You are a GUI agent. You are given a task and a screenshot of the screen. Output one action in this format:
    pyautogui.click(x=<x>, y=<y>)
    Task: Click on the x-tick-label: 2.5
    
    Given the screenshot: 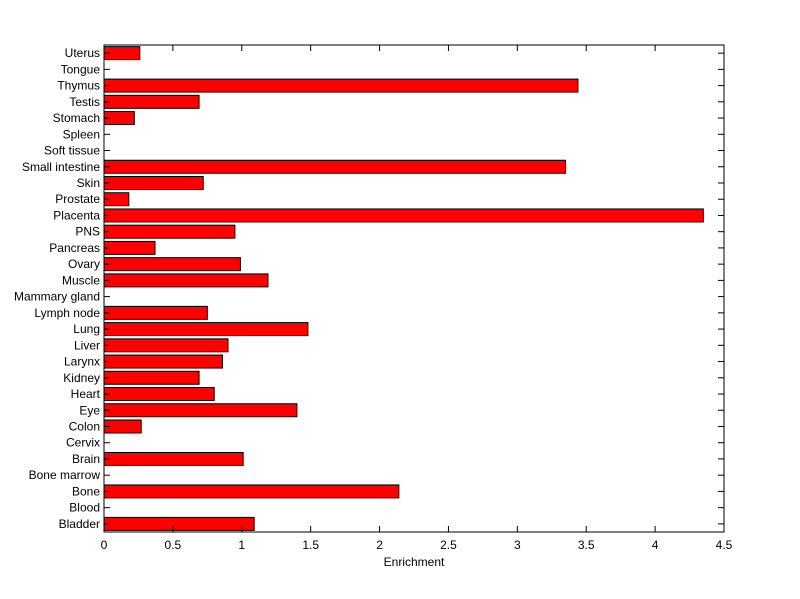 What is the action you would take?
    pyautogui.click(x=448, y=545)
    